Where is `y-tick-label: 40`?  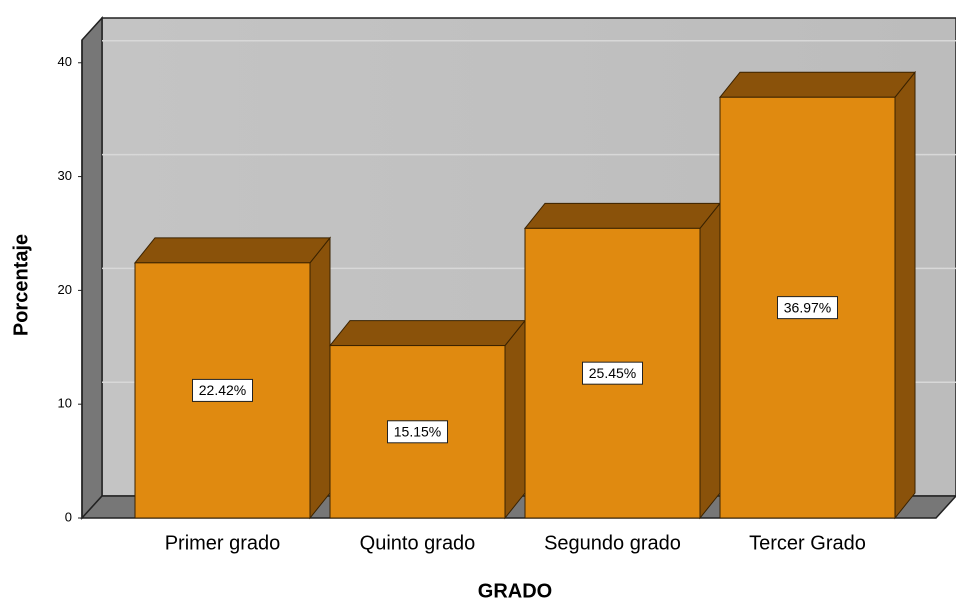 y-tick-label: 40 is located at coordinates (65, 61).